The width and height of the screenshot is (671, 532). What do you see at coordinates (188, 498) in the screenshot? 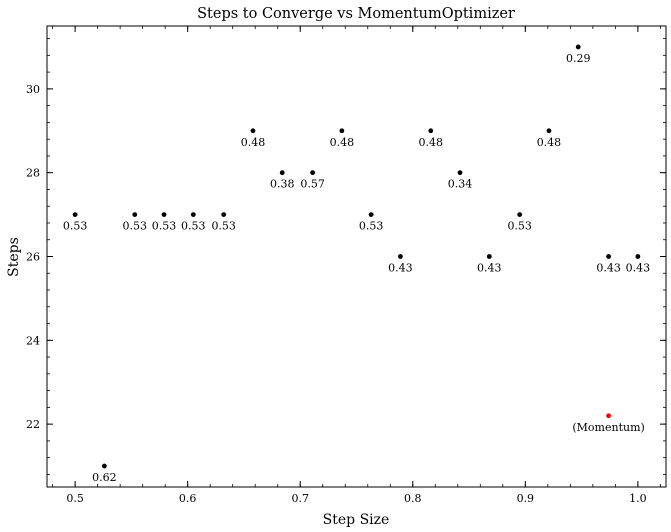
I see `x-tick-label: 0.6` at bounding box center [188, 498].